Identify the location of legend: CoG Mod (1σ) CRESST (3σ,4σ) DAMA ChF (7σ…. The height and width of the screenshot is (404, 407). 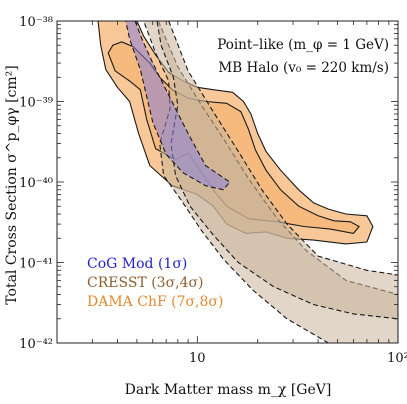
(155, 283).